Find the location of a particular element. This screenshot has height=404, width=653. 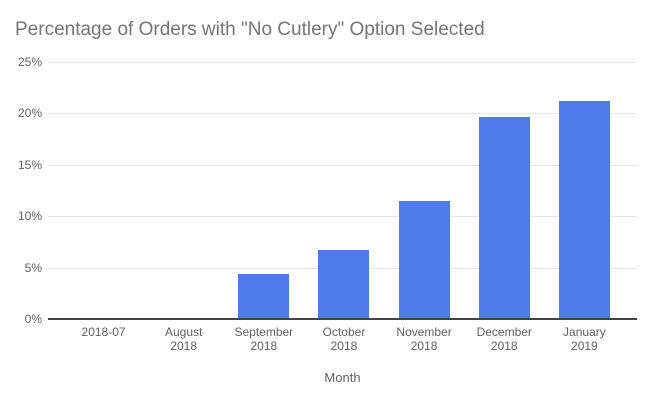

gridline-10% is located at coordinates (342, 217).